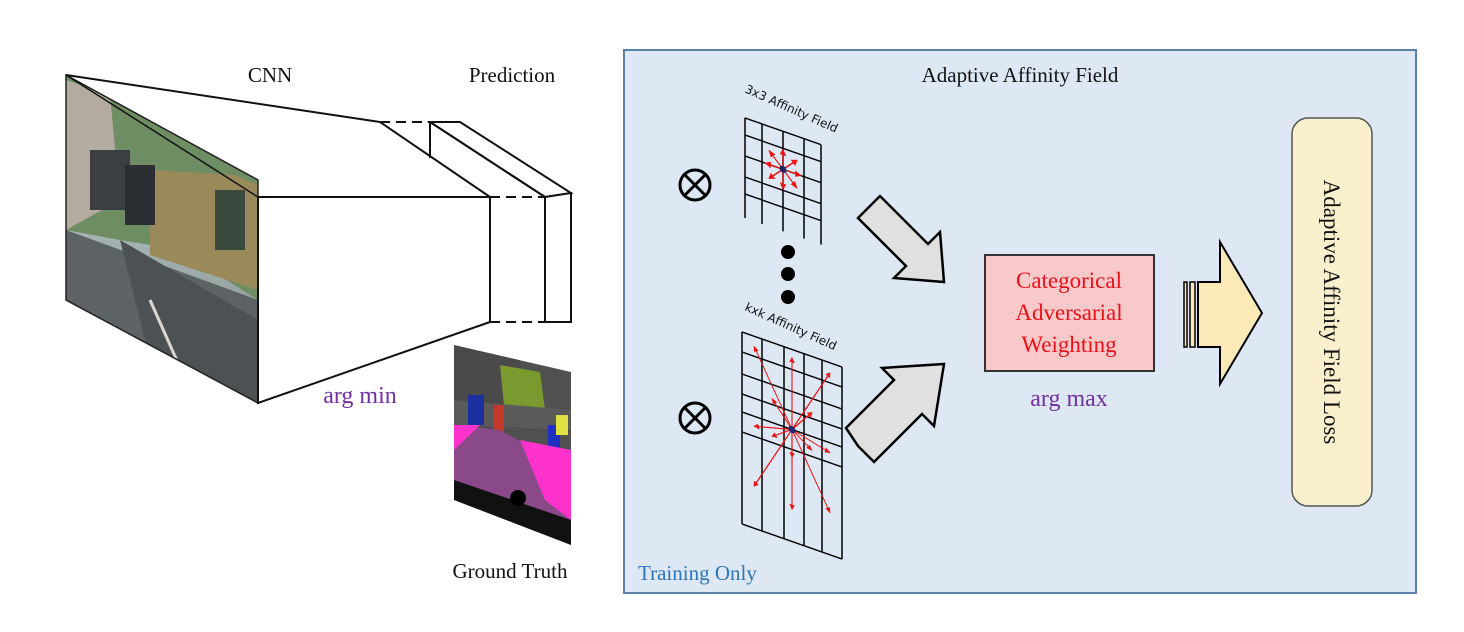 Image resolution: width=1464 pixels, height=632 pixels. I want to click on weighting-line-2: Adversarial, so click(1068, 312).